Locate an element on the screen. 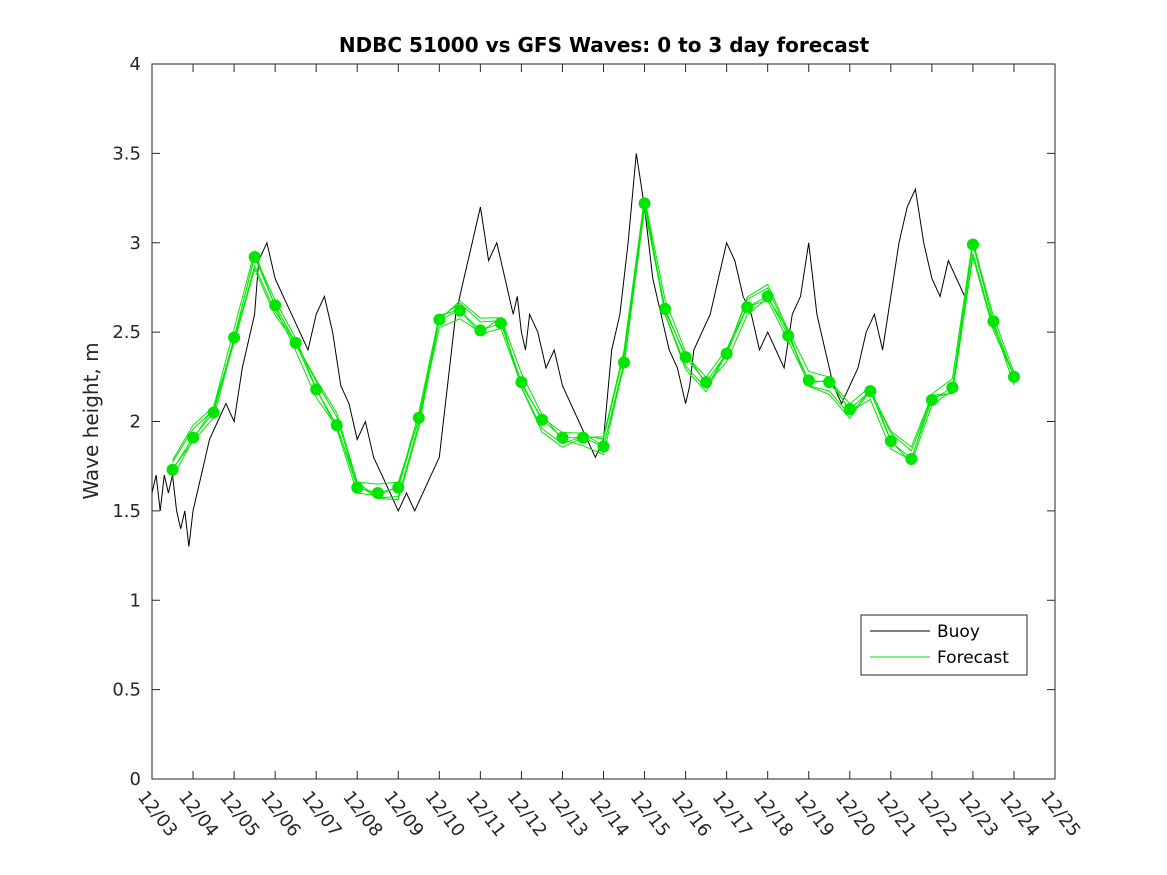 Image resolution: width=1167 pixels, height=875 pixels. y-tick-label: 2 is located at coordinates (135, 422).